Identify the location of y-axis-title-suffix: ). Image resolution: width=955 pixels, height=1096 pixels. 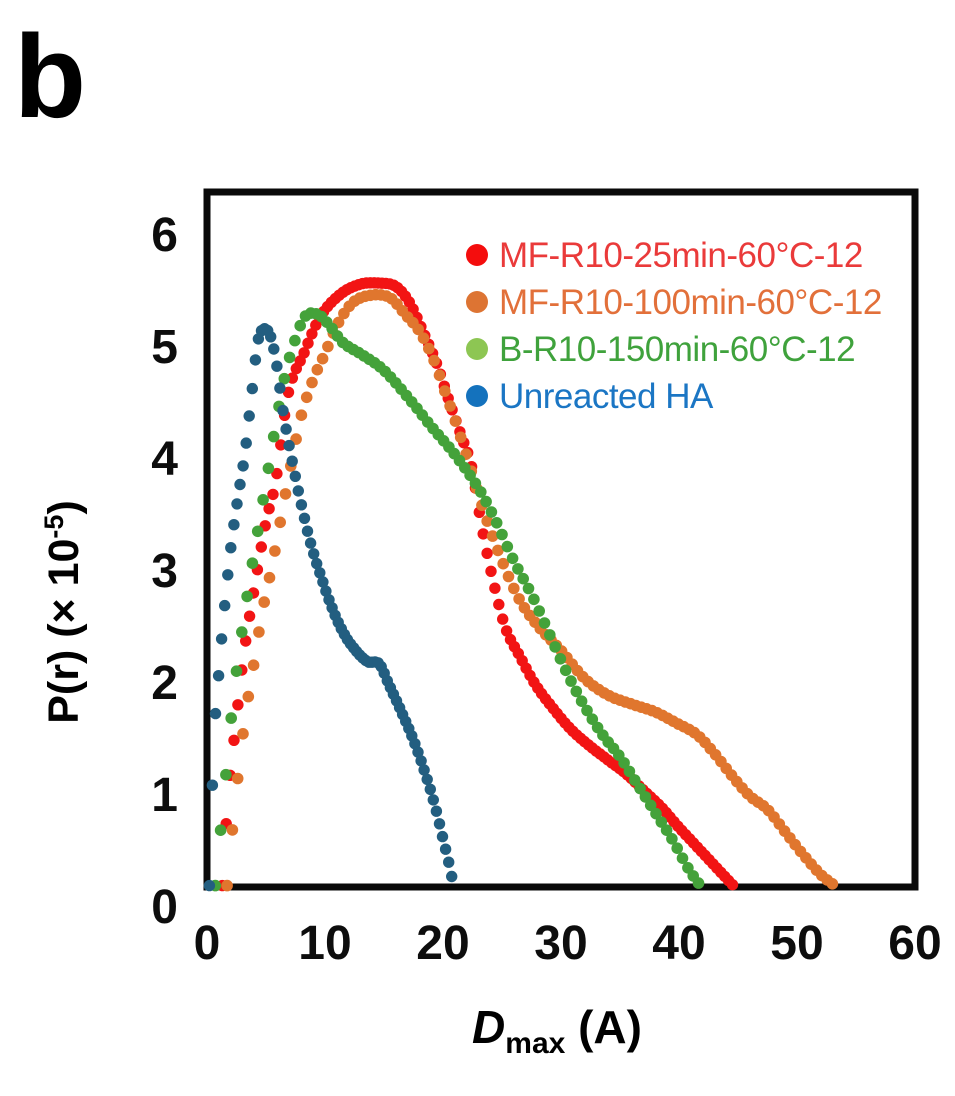
(64, 507).